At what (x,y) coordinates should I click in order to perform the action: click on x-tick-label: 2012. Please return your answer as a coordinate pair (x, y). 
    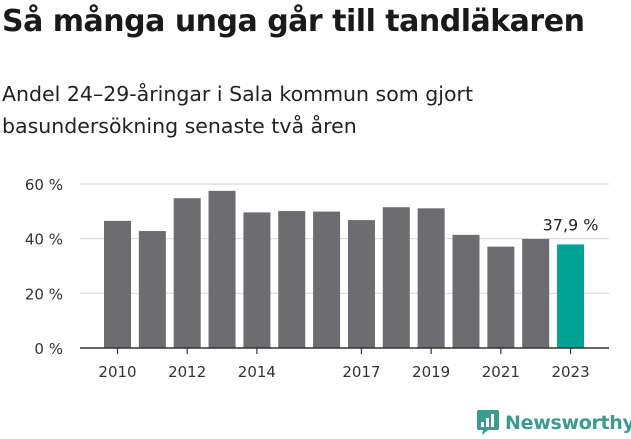
    Looking at the image, I should click on (187, 372).